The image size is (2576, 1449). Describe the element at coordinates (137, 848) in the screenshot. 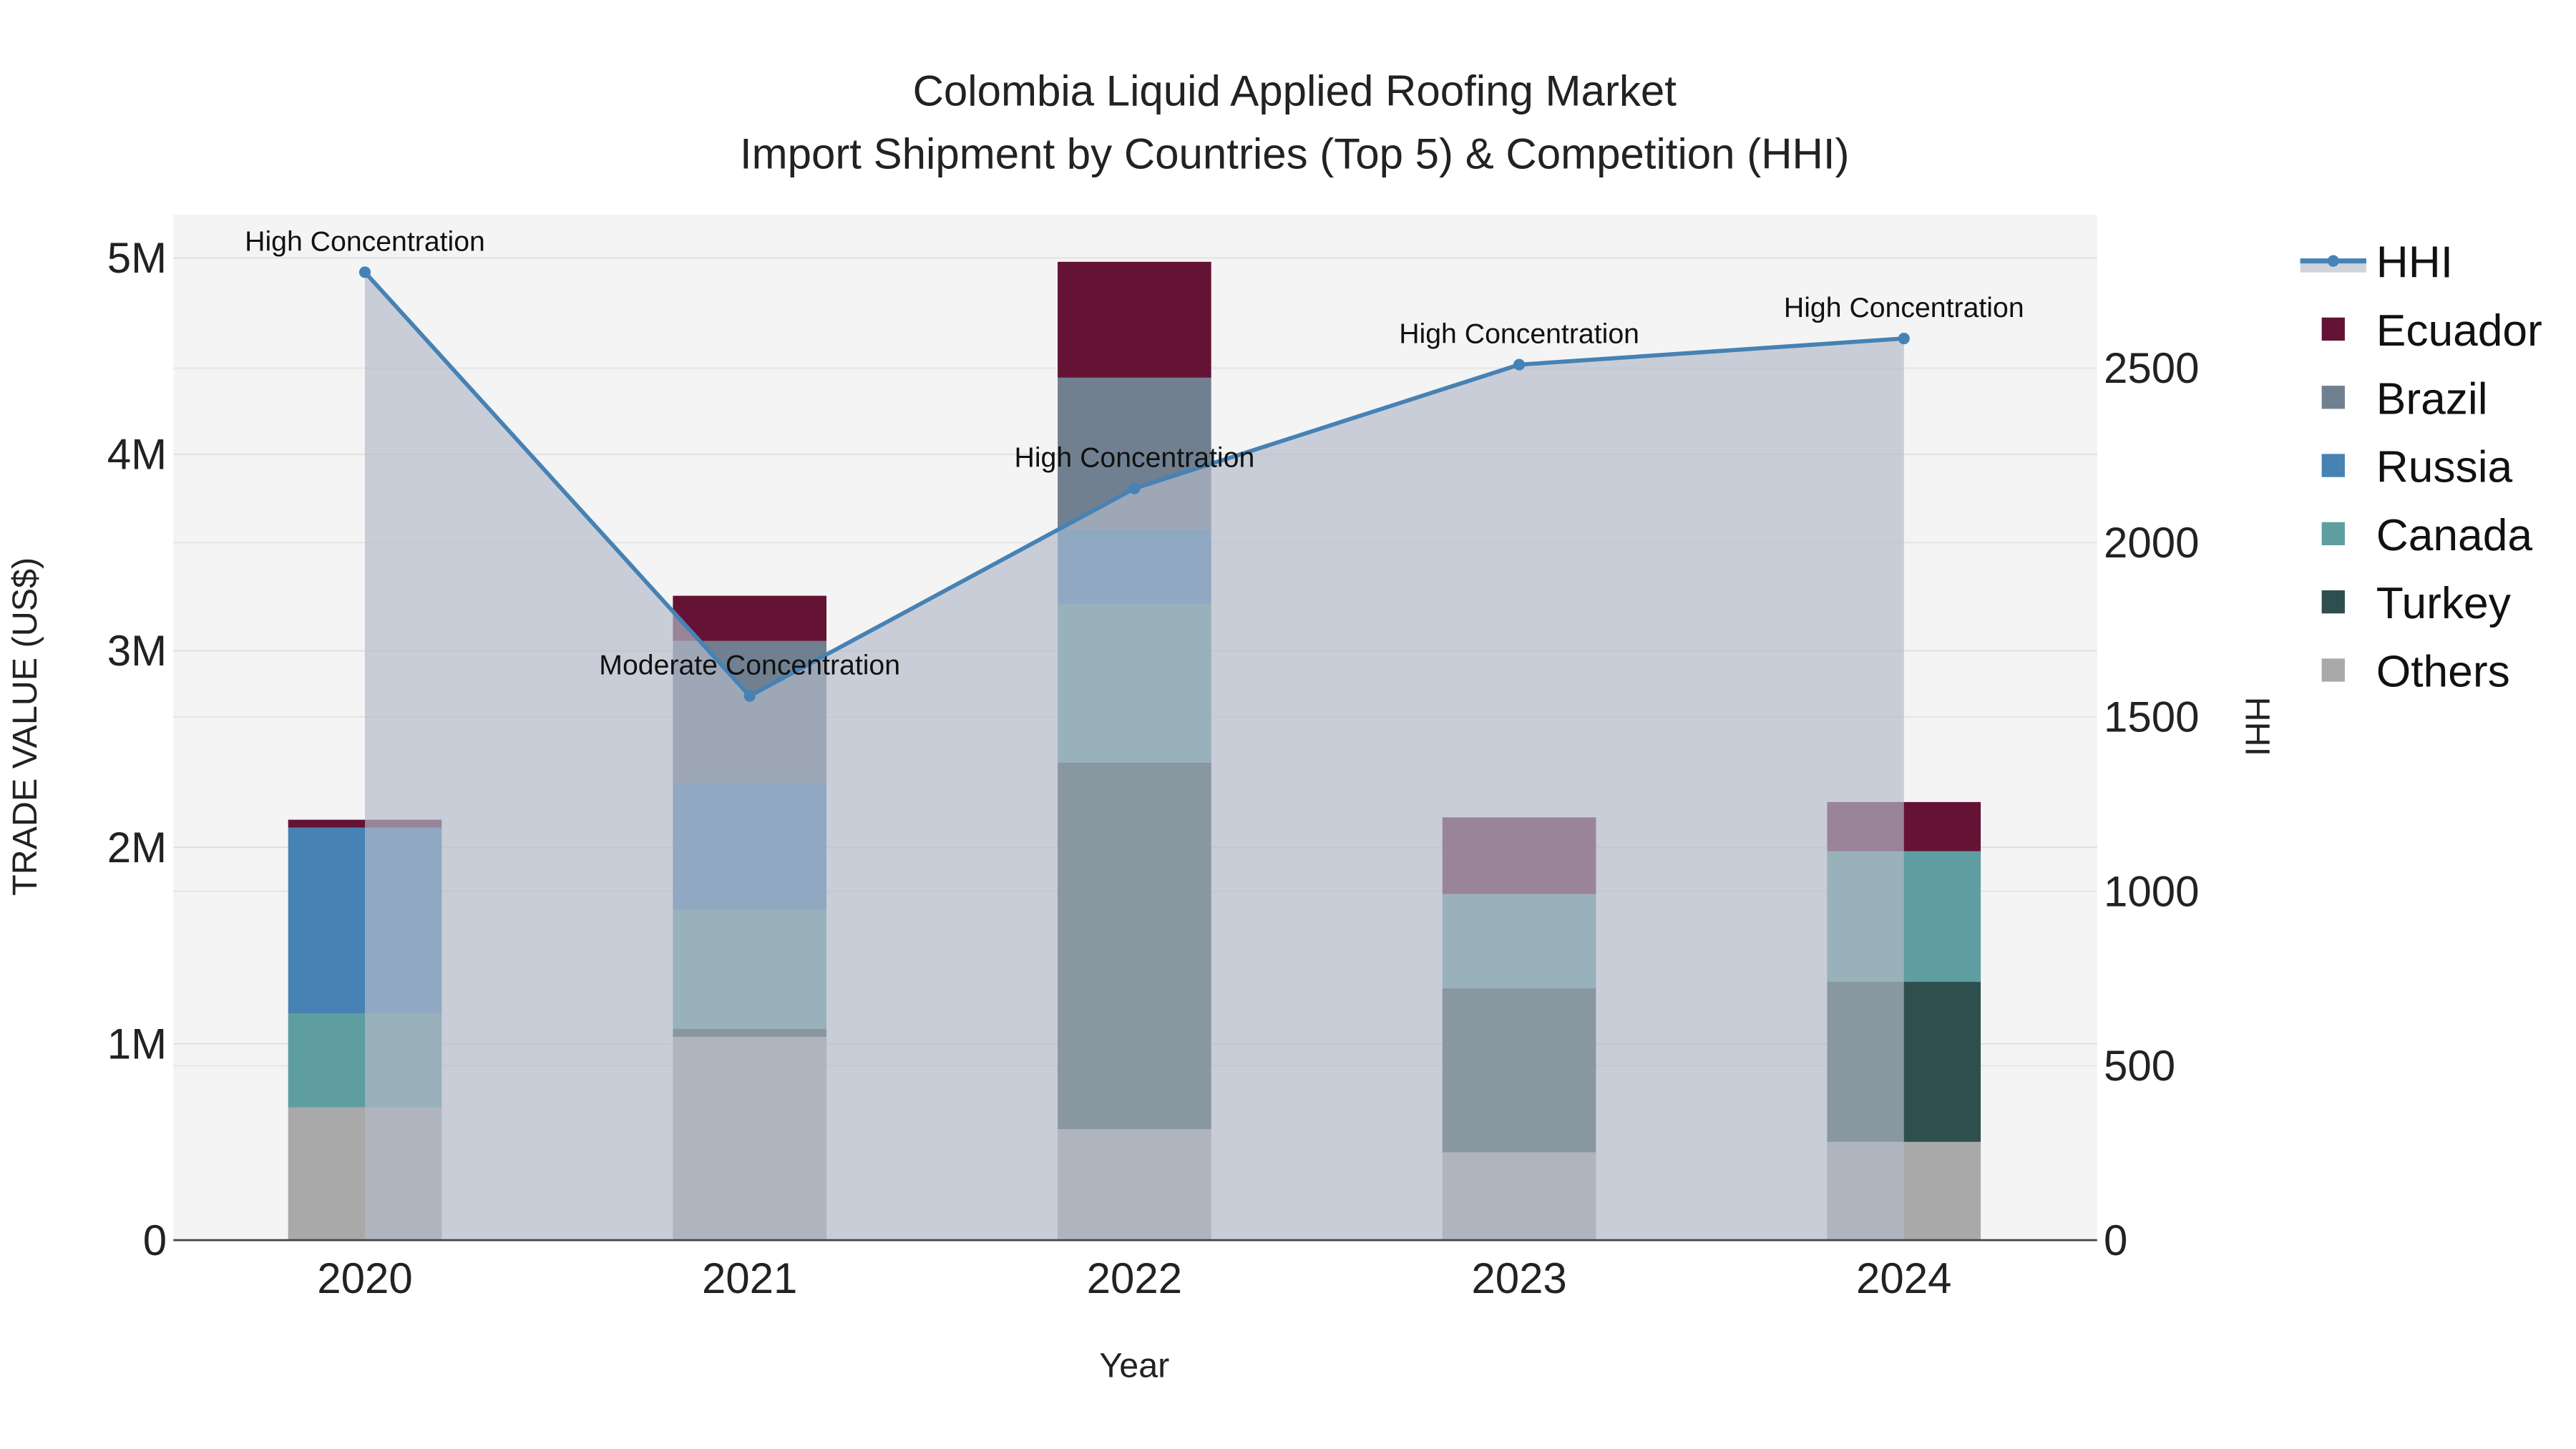

I see `y-tick-label: 2M` at that location.